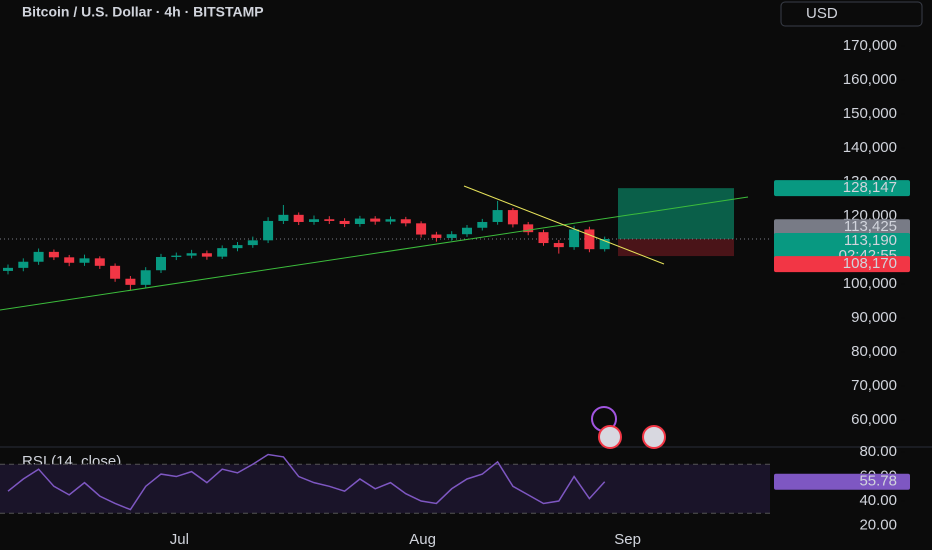  What do you see at coordinates (870, 226) in the screenshot?
I see `price-tag-label: 113,425` at bounding box center [870, 226].